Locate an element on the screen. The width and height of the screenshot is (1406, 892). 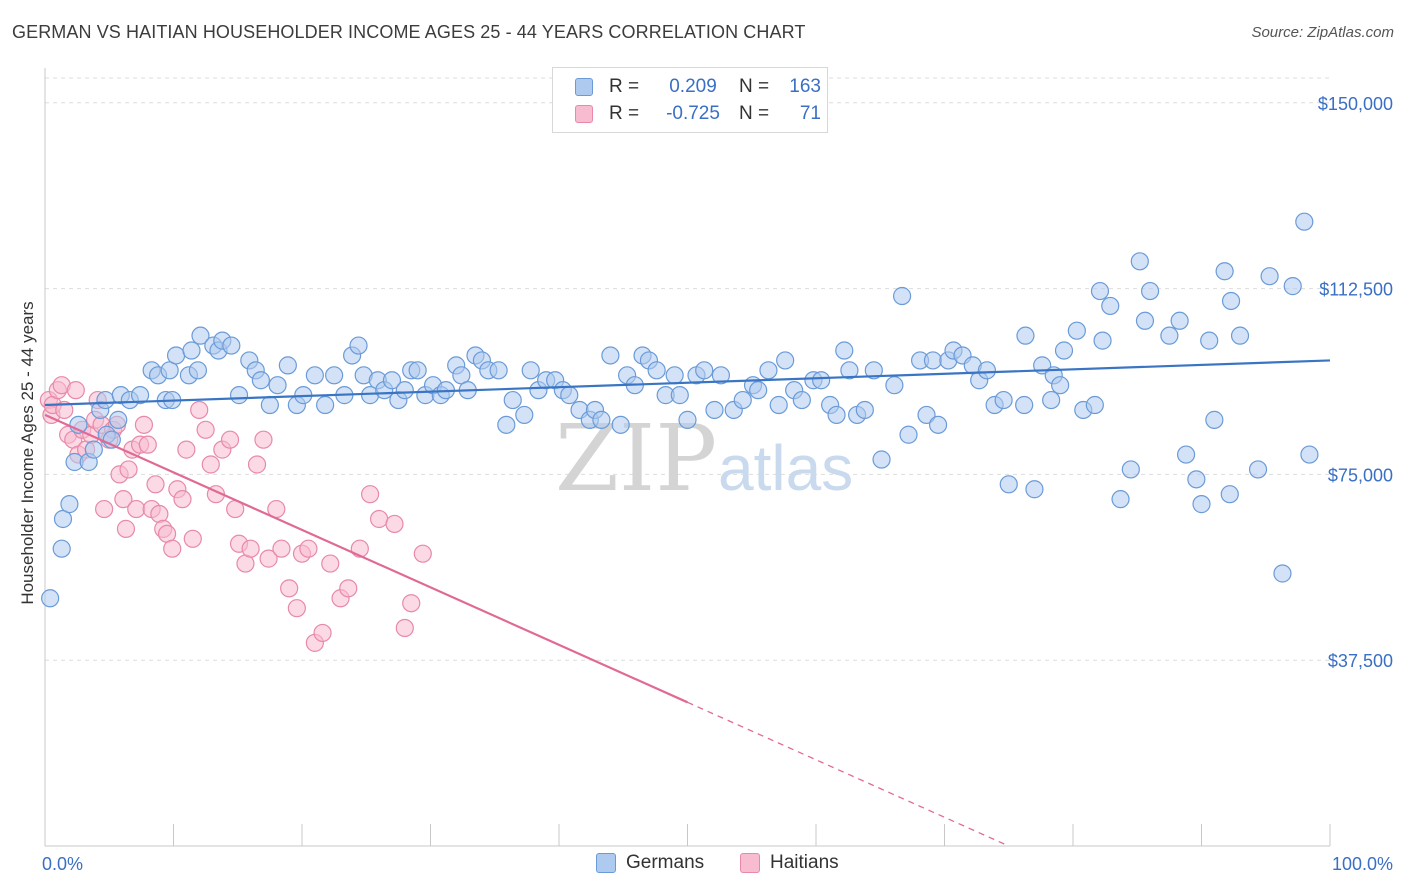
haitians-trend-extension is located at coordinates (848, 774).